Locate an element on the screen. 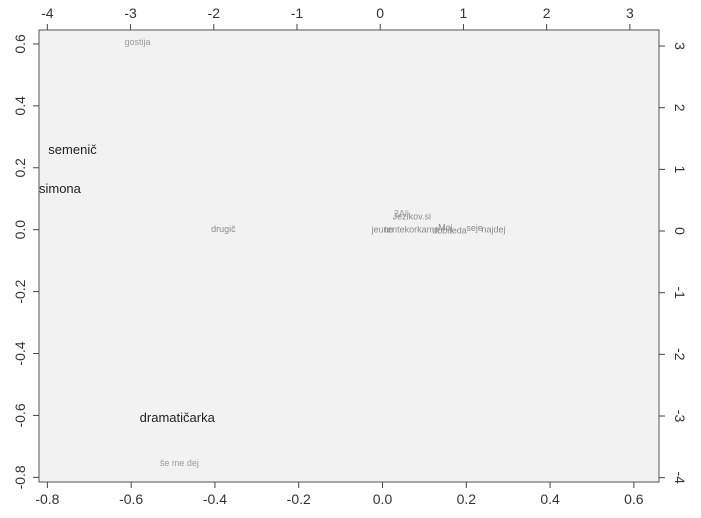  y-tick-label: 0.0 is located at coordinates (20, 230).